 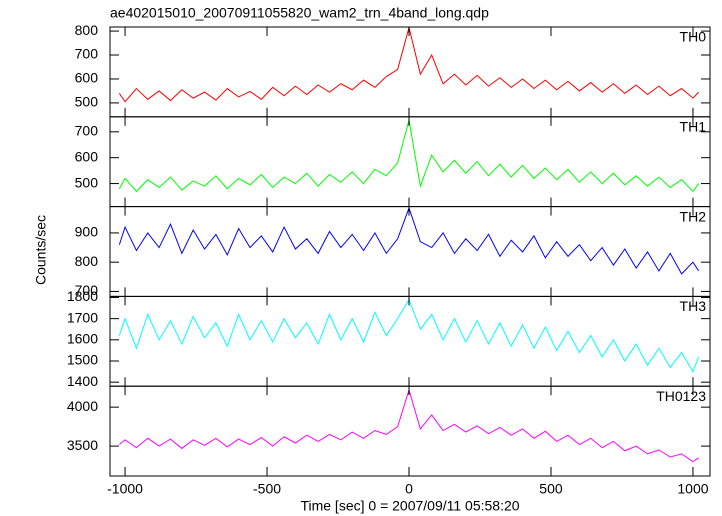 I want to click on x-tick-label: 0, so click(x=409, y=489).